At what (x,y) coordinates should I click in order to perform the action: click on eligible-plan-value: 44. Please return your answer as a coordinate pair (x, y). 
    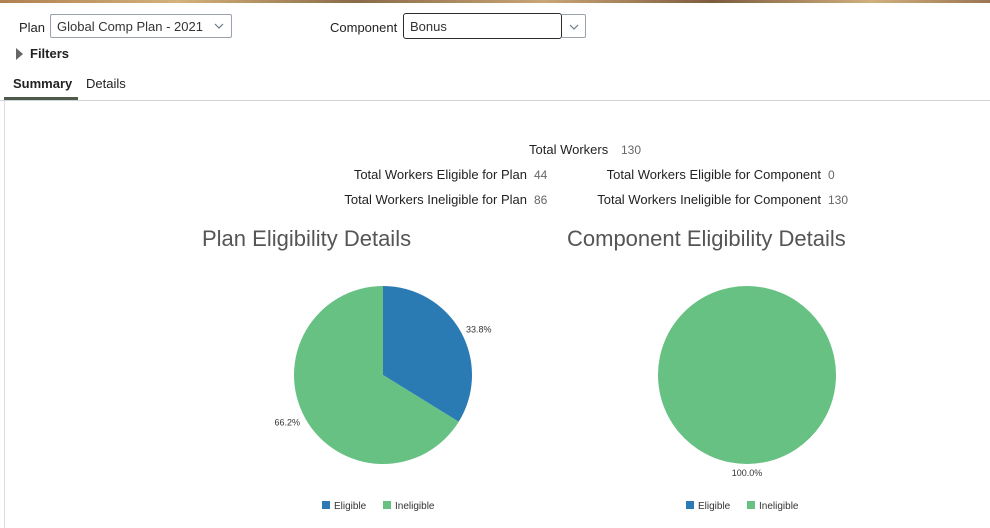
    Looking at the image, I should click on (541, 175).